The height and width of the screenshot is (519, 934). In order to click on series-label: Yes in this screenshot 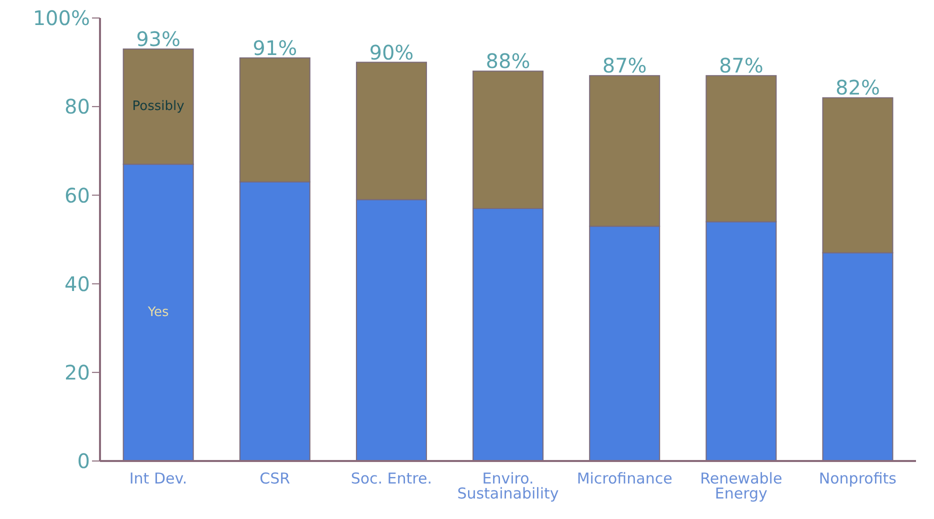, I will do `click(158, 312)`.